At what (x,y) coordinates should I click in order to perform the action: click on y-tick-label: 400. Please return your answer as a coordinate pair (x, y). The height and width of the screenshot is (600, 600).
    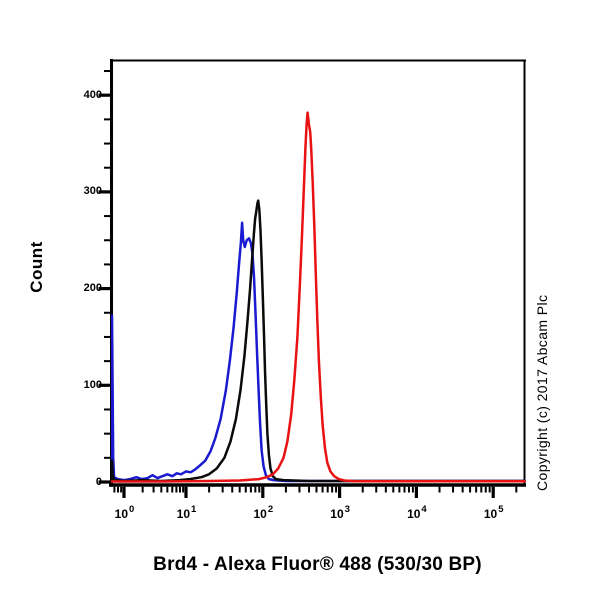
    Looking at the image, I should click on (92, 94).